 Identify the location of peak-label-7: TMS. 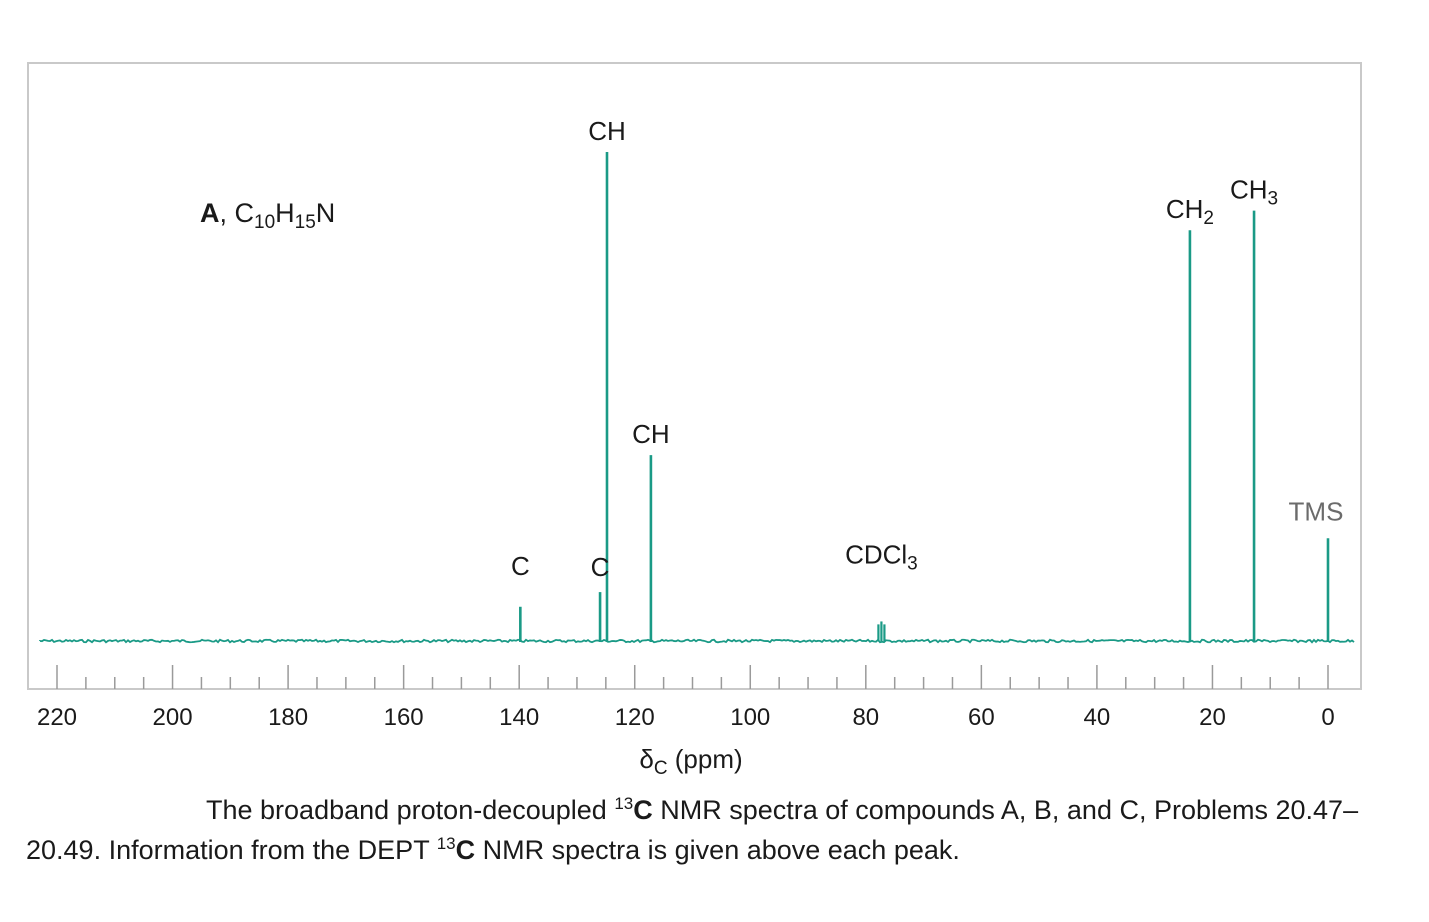
(1316, 511).